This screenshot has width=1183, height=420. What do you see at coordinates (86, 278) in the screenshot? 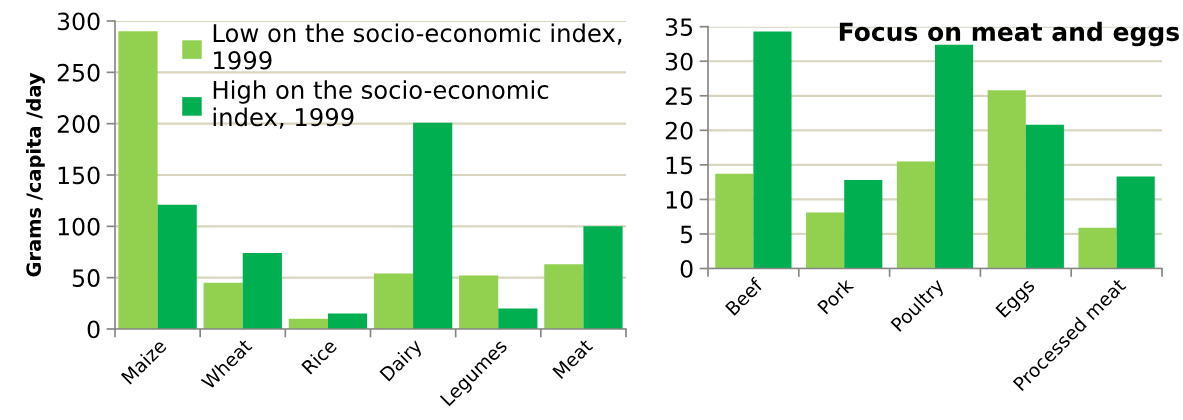
I see `y-tick-label: 50` at bounding box center [86, 278].